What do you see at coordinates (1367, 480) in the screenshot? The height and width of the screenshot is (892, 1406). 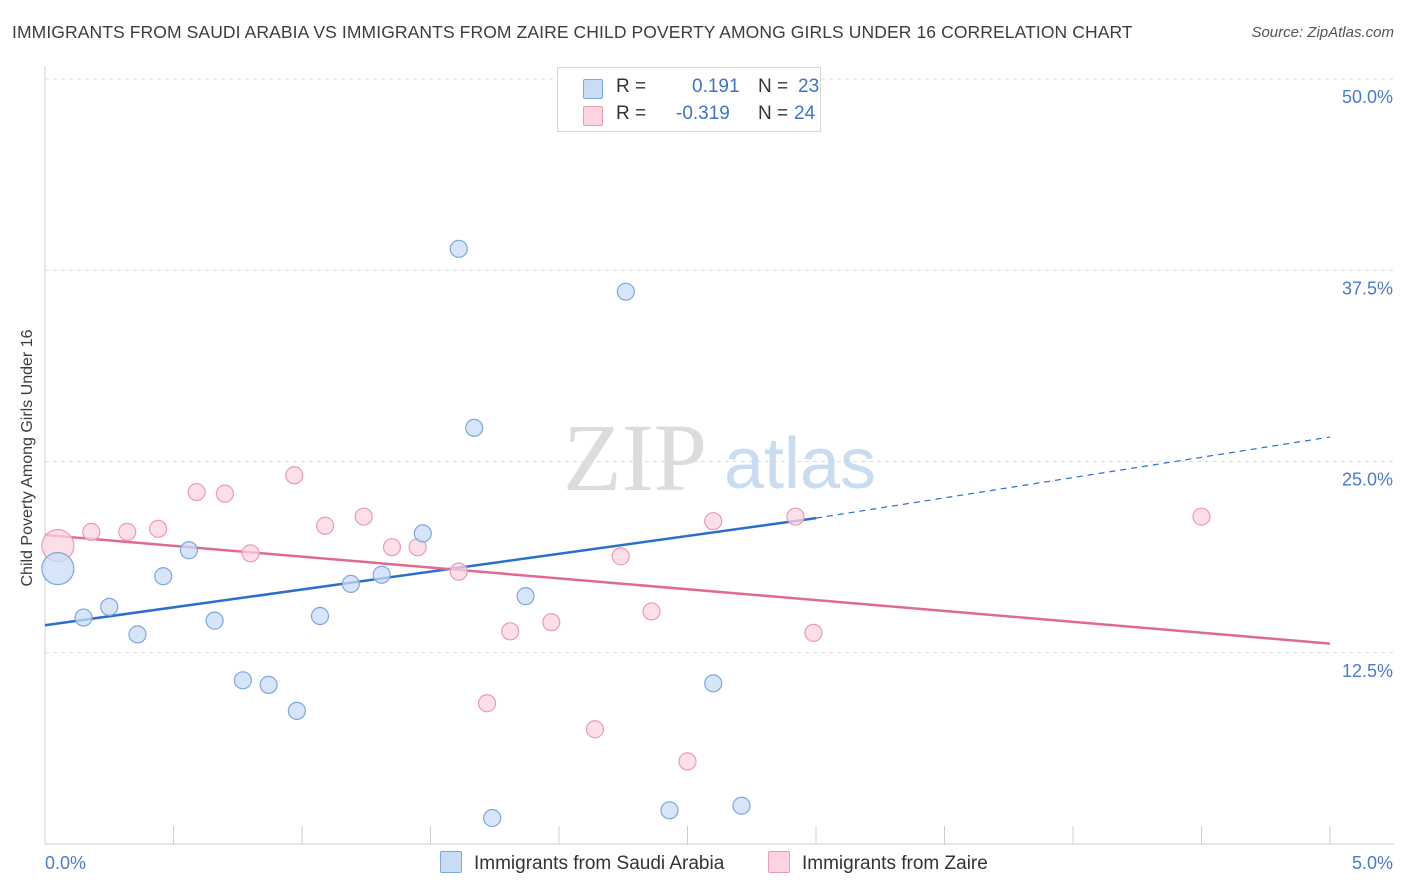 I see `y-tick-label: 25.0%` at bounding box center [1367, 480].